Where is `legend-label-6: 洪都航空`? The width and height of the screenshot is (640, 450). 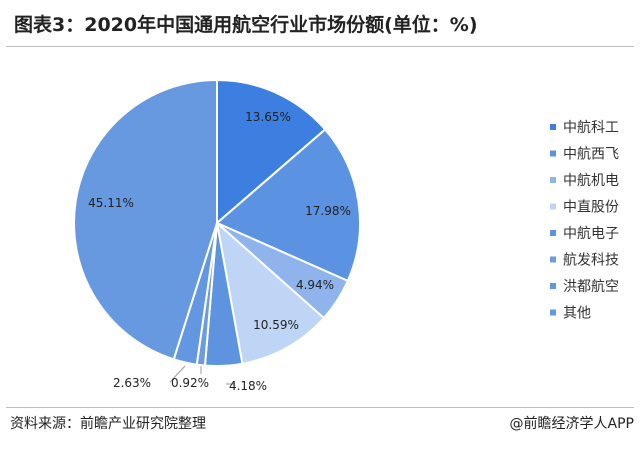 legend-label-6: 洪都航空 is located at coordinates (591, 287).